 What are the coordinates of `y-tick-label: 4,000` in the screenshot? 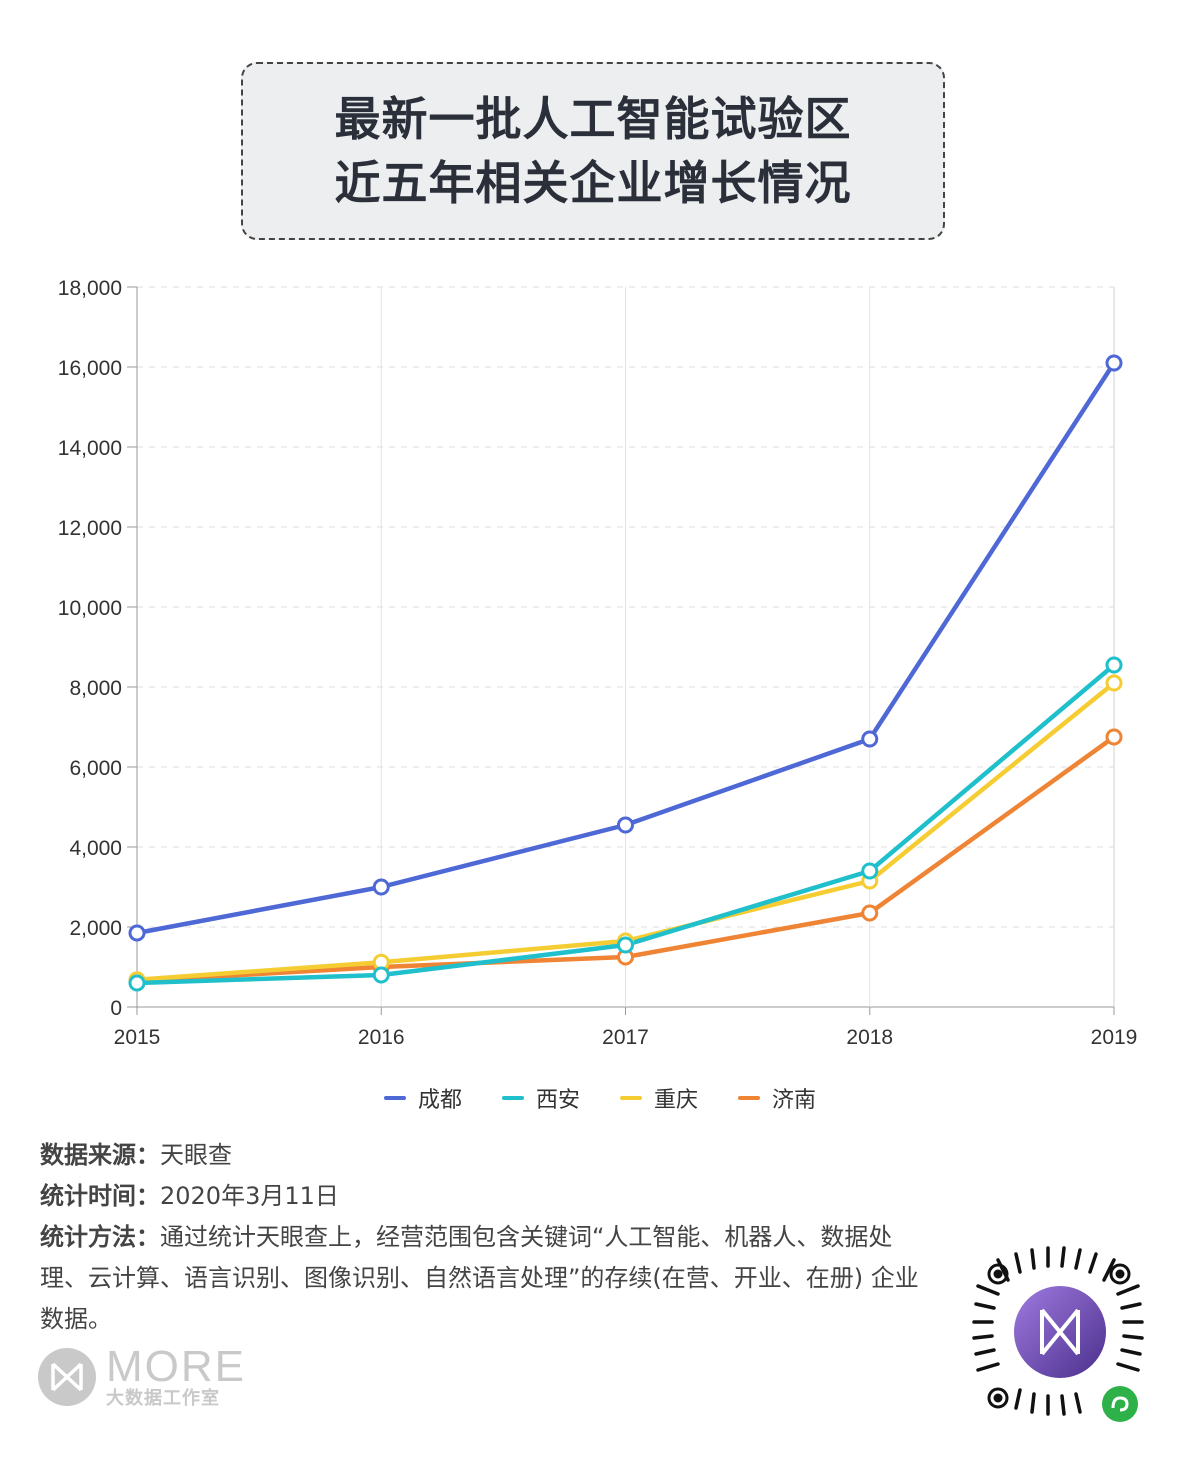 It's located at (95, 848).